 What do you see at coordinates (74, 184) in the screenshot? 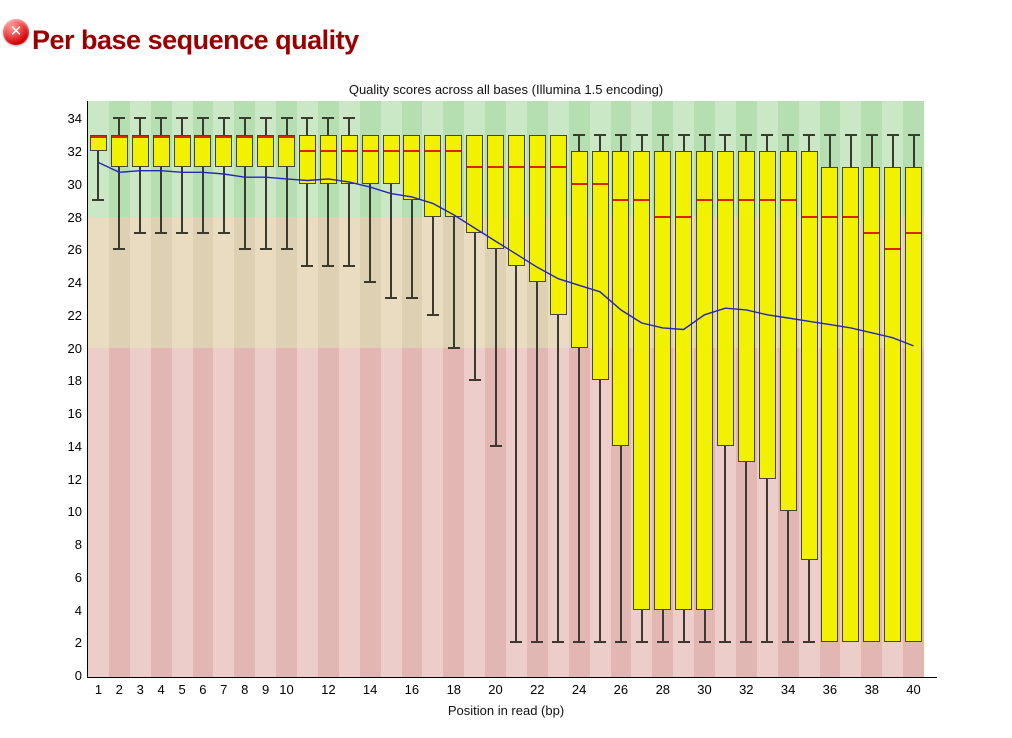
I see `y-tick-label: 30` at bounding box center [74, 184].